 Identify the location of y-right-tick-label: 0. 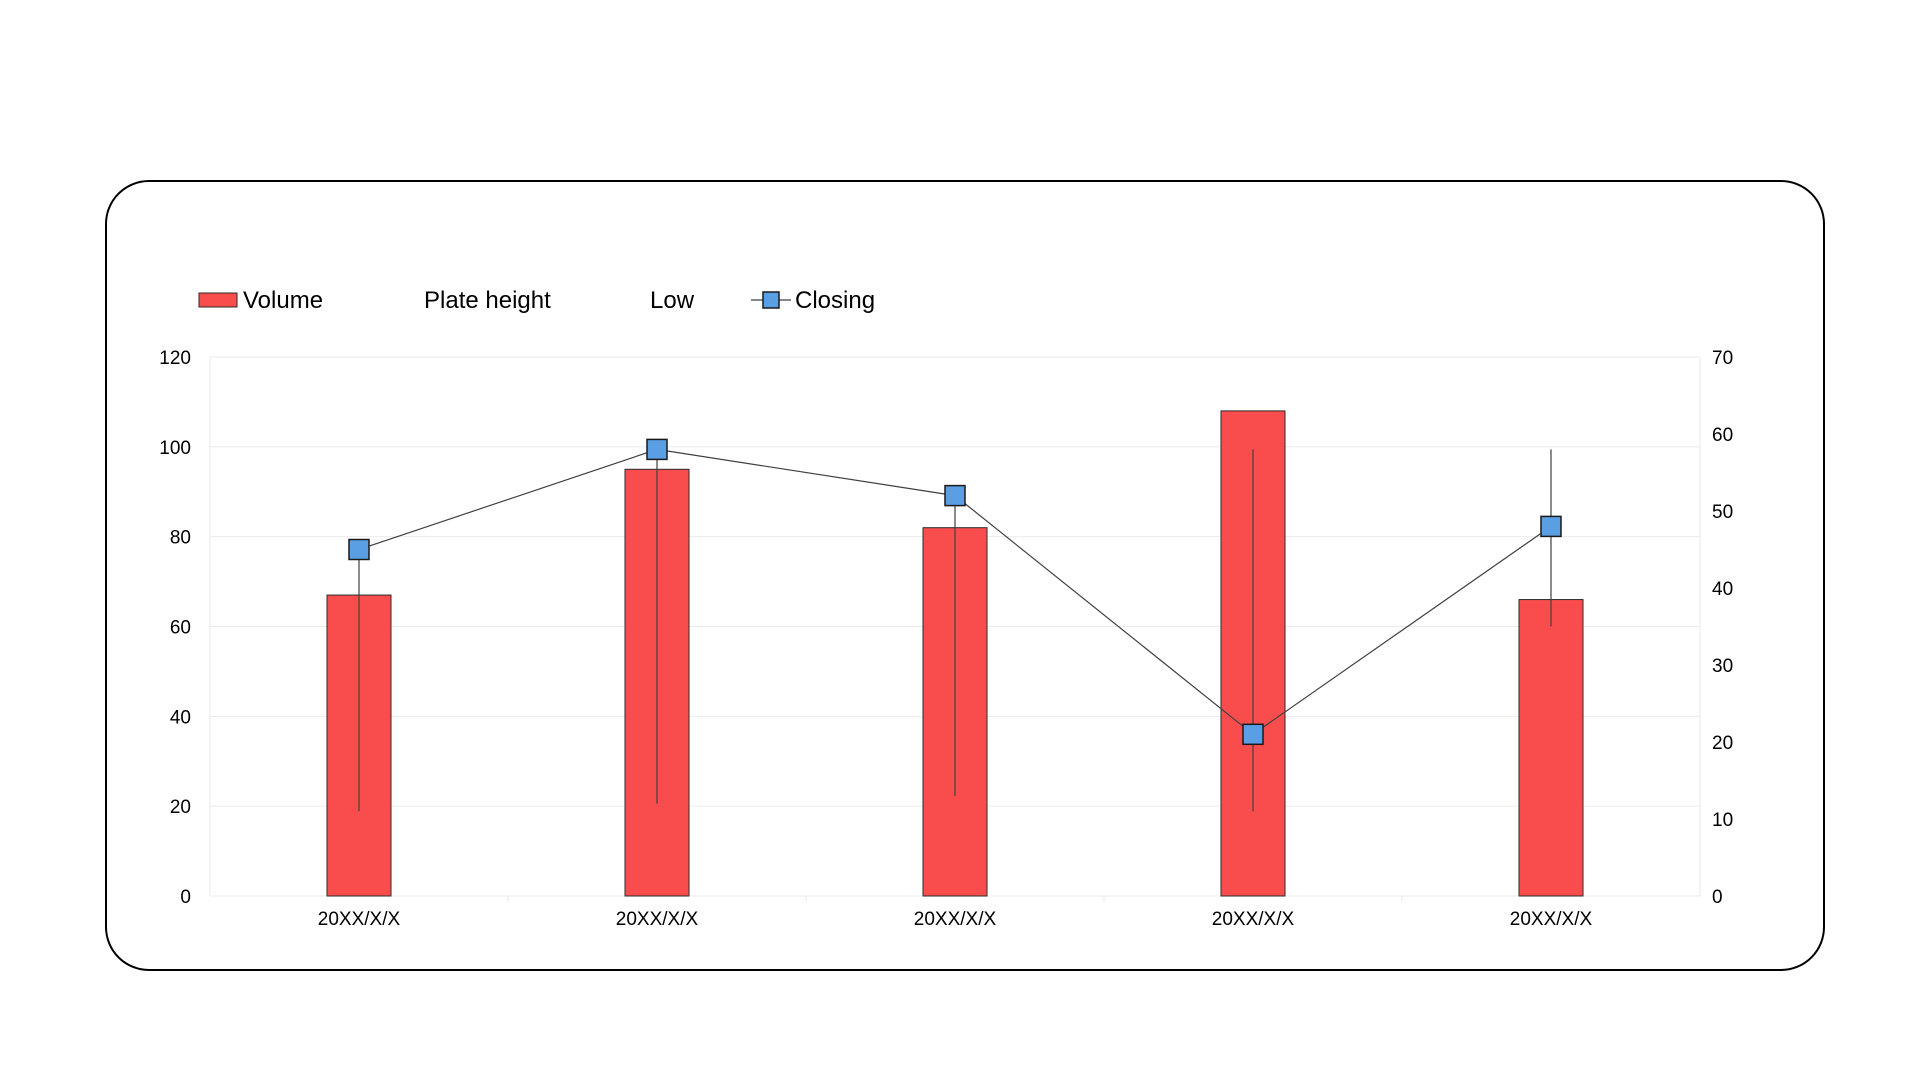
(1717, 897).